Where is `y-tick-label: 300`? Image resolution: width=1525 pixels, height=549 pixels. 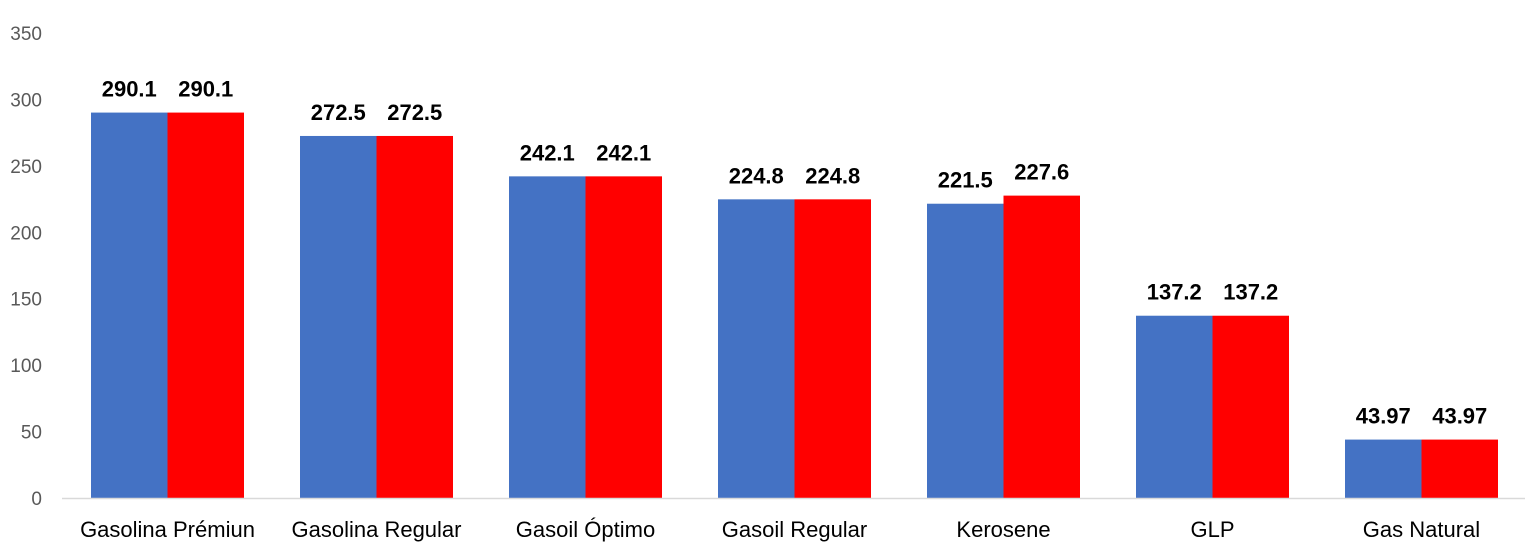
y-tick-label: 300 is located at coordinates (26, 100).